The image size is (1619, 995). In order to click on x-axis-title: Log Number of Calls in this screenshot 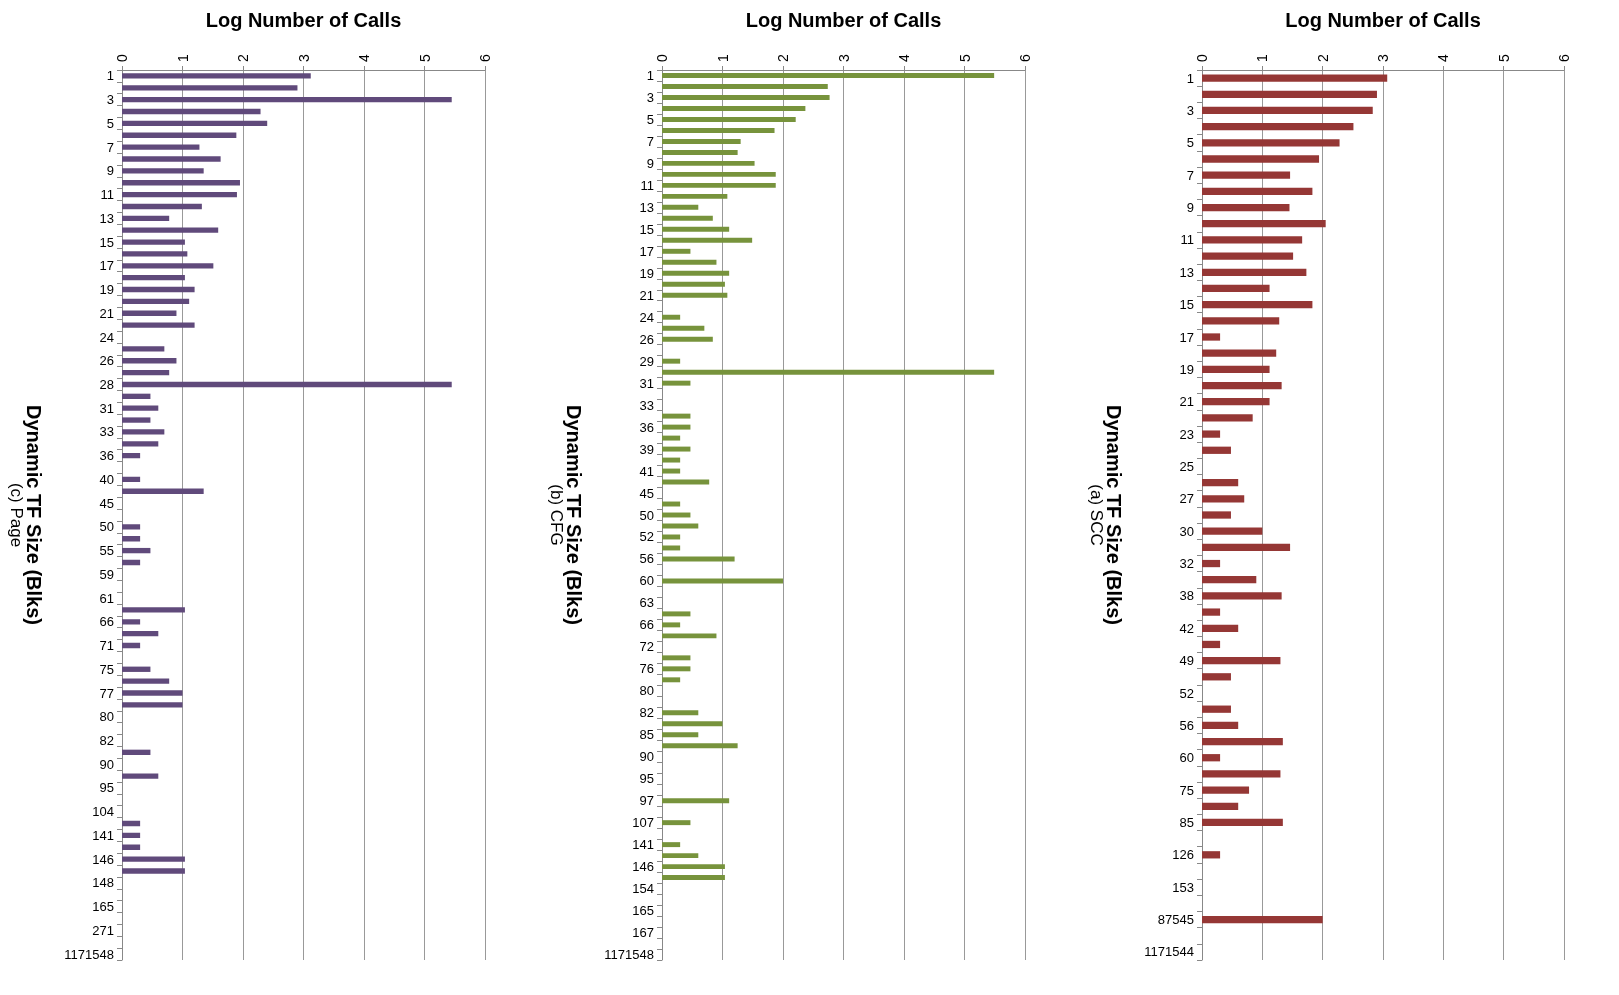, I will do `click(303, 20)`.